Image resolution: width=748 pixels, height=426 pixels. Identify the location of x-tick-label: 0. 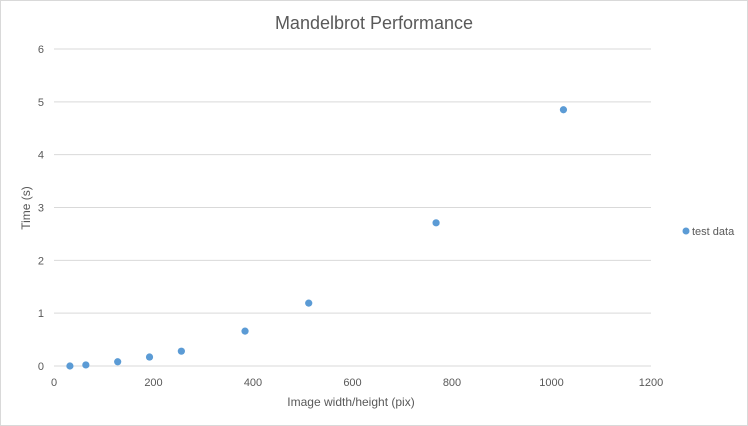
(54, 383).